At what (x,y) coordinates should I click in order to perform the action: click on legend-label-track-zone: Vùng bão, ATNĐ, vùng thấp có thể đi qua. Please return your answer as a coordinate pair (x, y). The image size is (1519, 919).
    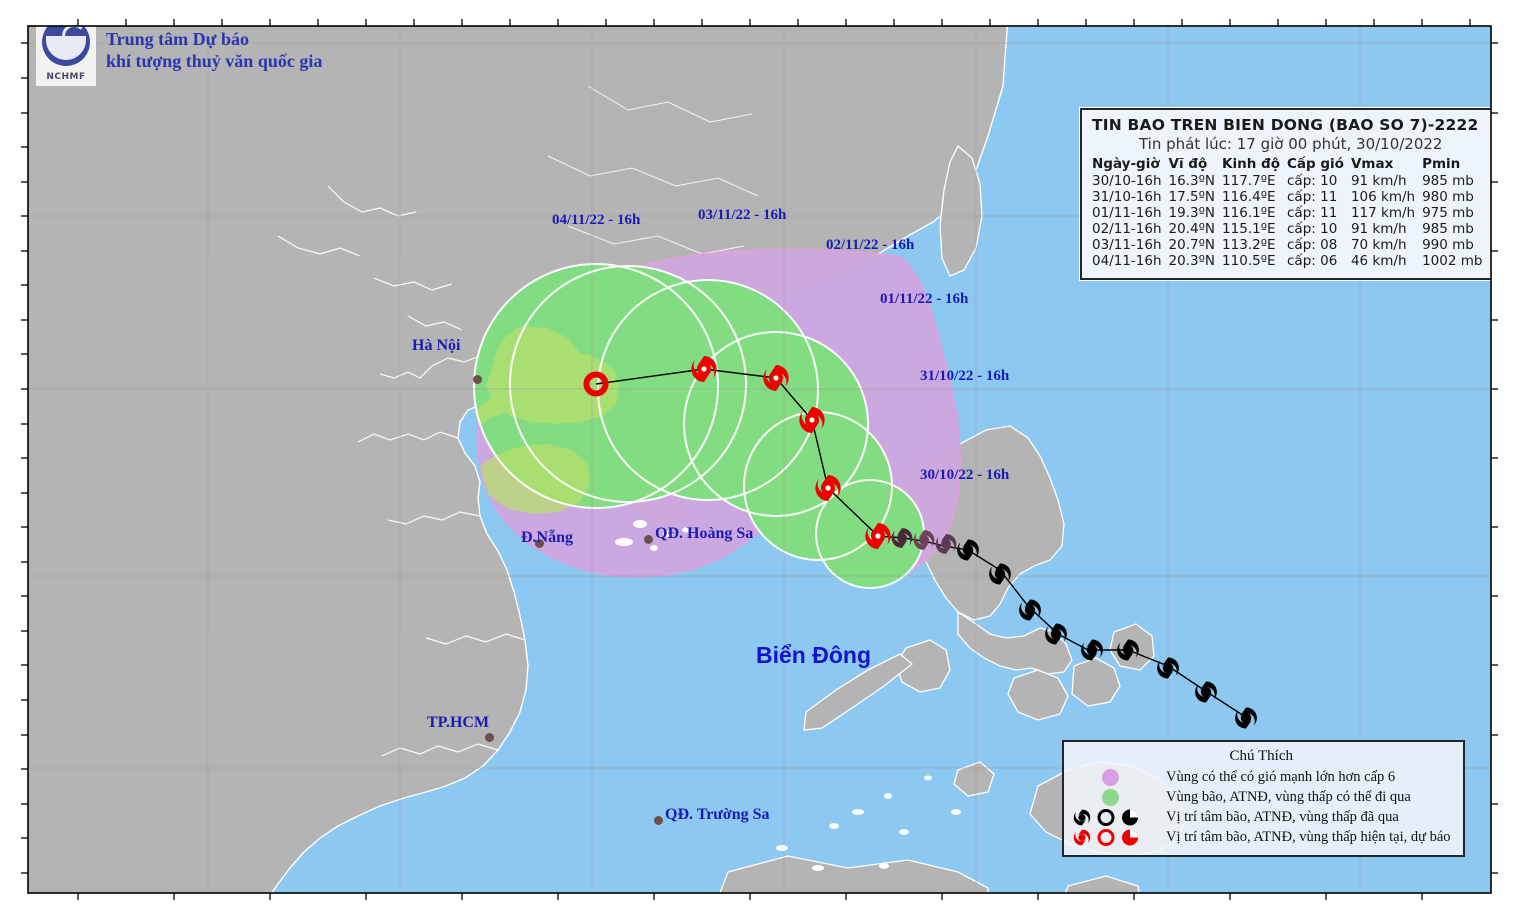
    Looking at the image, I should click on (1288, 797).